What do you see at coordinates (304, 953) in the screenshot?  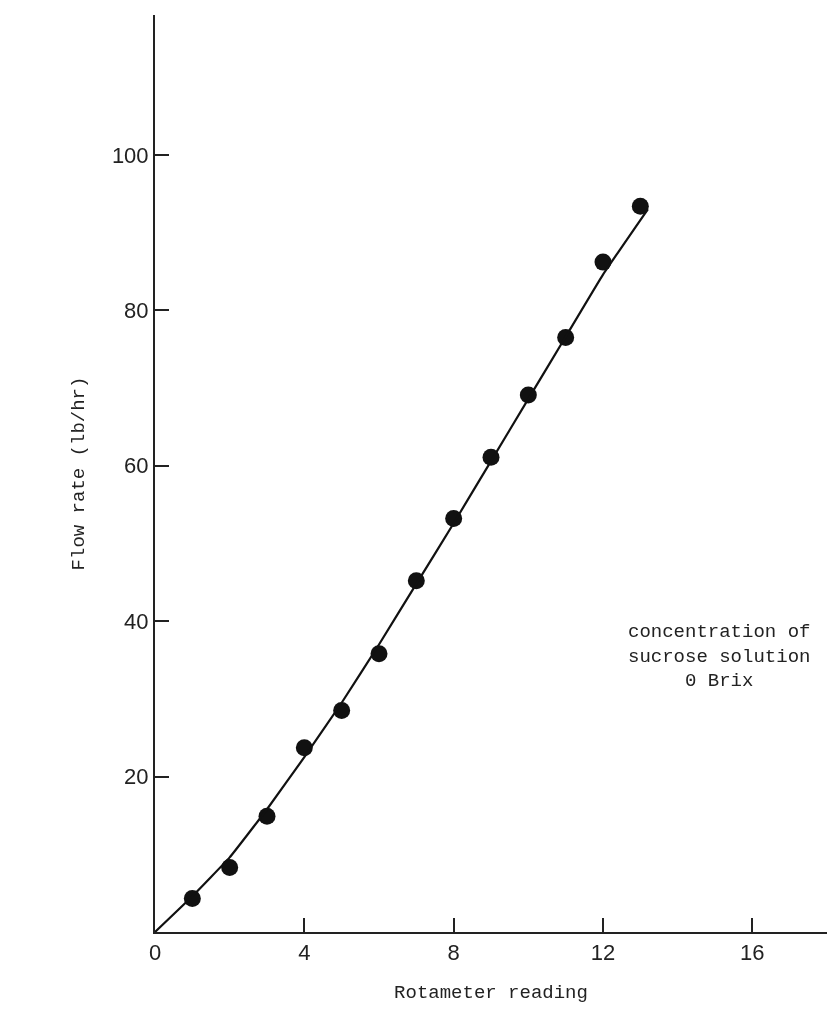 I see `x-tick-label: 4` at bounding box center [304, 953].